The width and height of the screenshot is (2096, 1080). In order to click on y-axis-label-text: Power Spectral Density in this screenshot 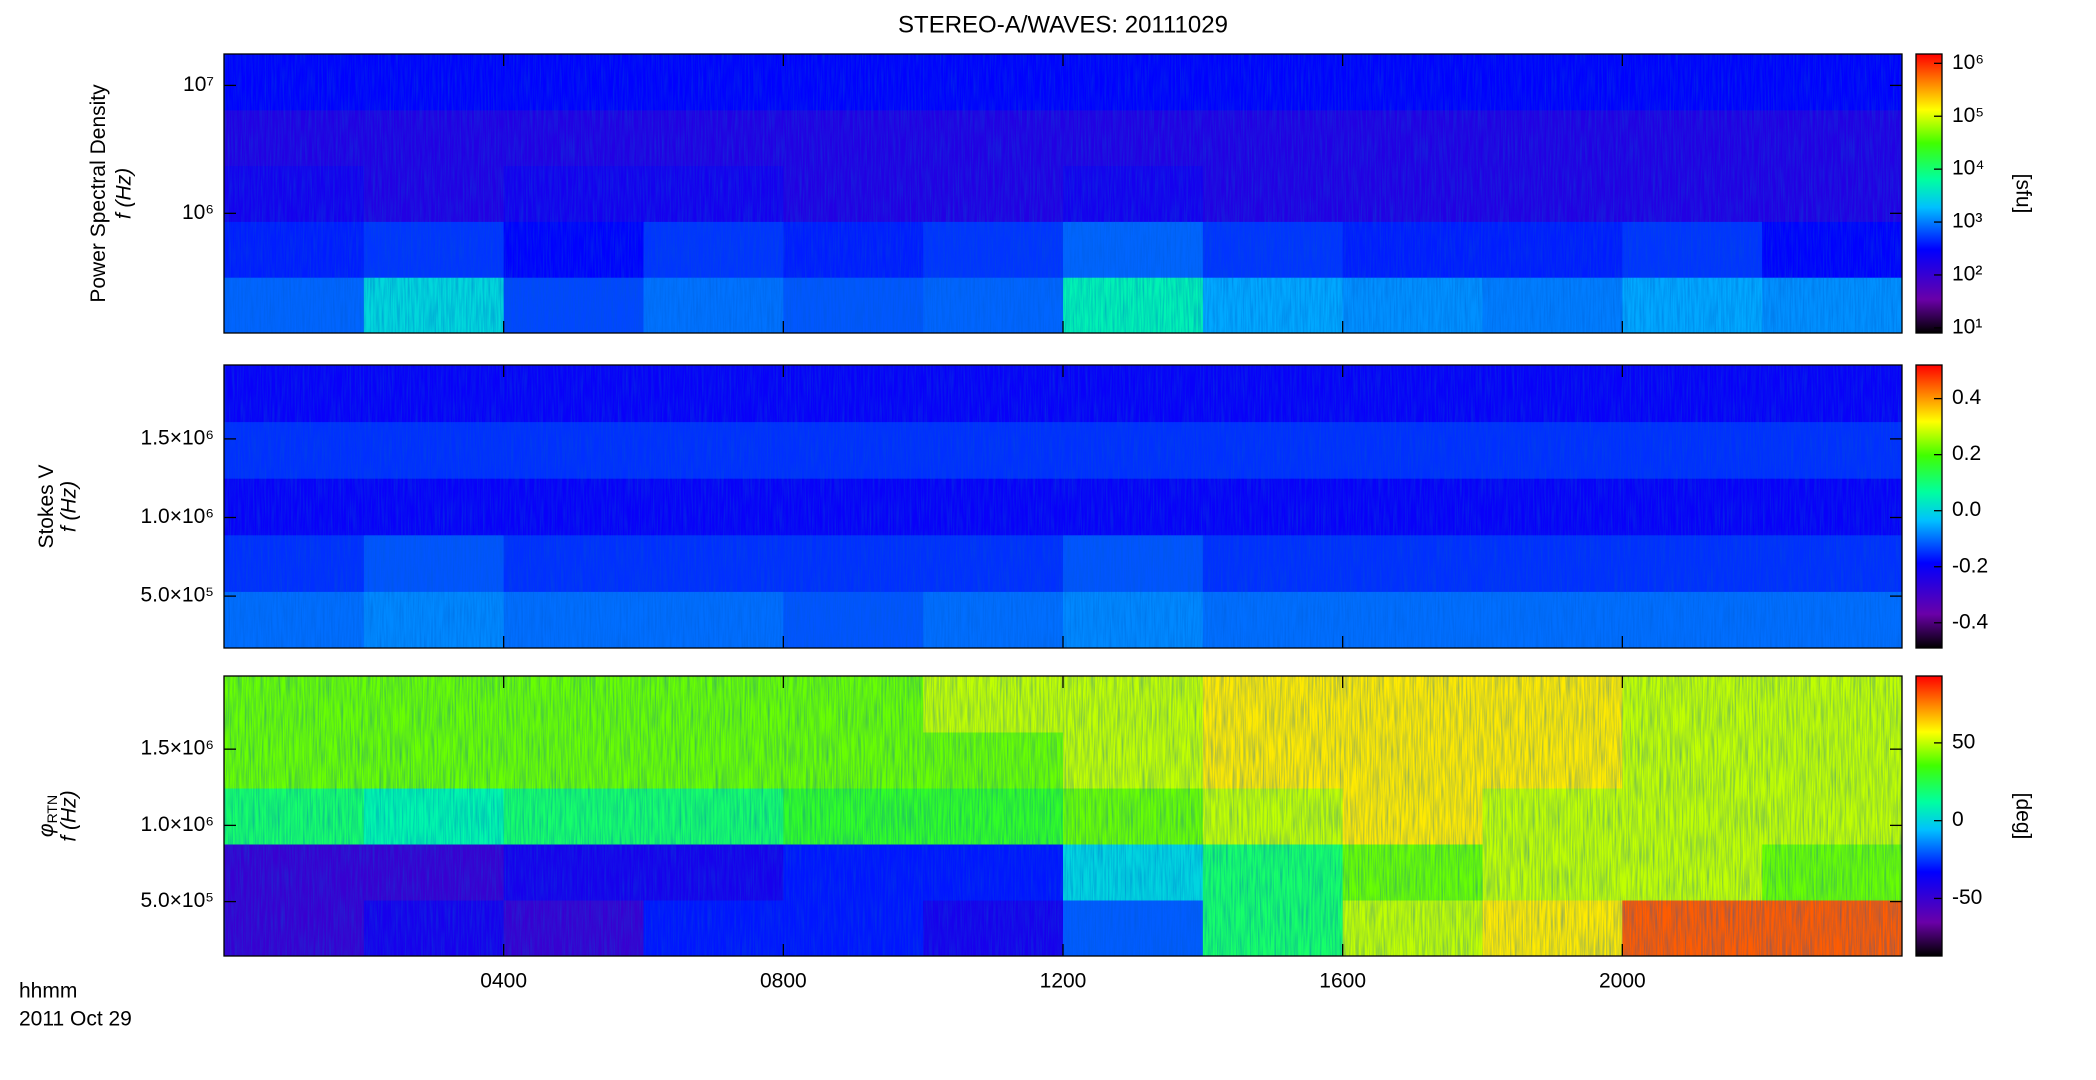, I will do `click(98, 193)`.